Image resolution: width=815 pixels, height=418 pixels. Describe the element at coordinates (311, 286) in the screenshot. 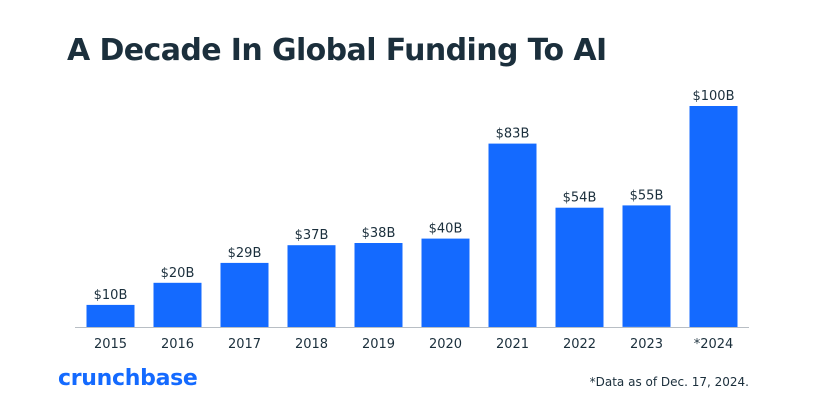

I see `bar-2018` at that location.